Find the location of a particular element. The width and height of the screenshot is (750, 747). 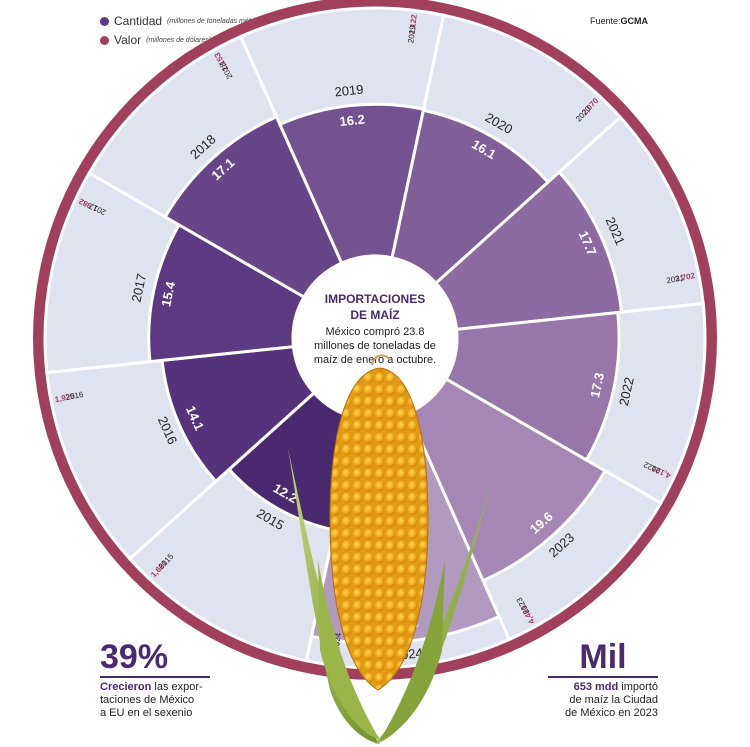

source-prefix: Fuente: is located at coordinates (605, 21).